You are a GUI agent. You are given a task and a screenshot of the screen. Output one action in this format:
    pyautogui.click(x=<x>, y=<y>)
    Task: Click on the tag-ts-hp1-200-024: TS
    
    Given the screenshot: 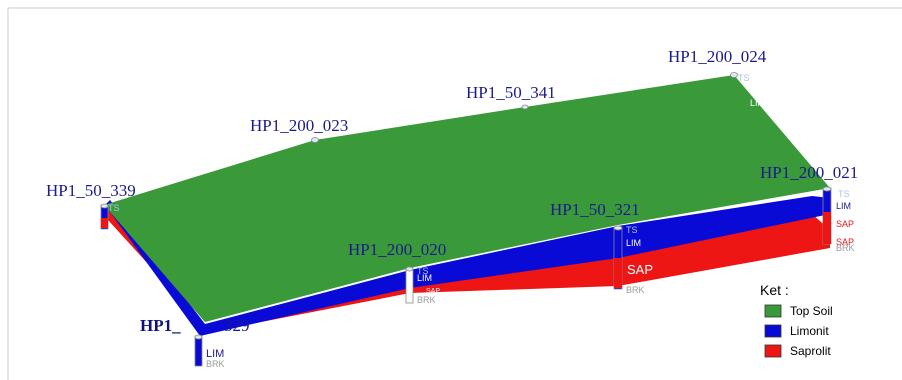 What is the action you would take?
    pyautogui.click(x=744, y=78)
    